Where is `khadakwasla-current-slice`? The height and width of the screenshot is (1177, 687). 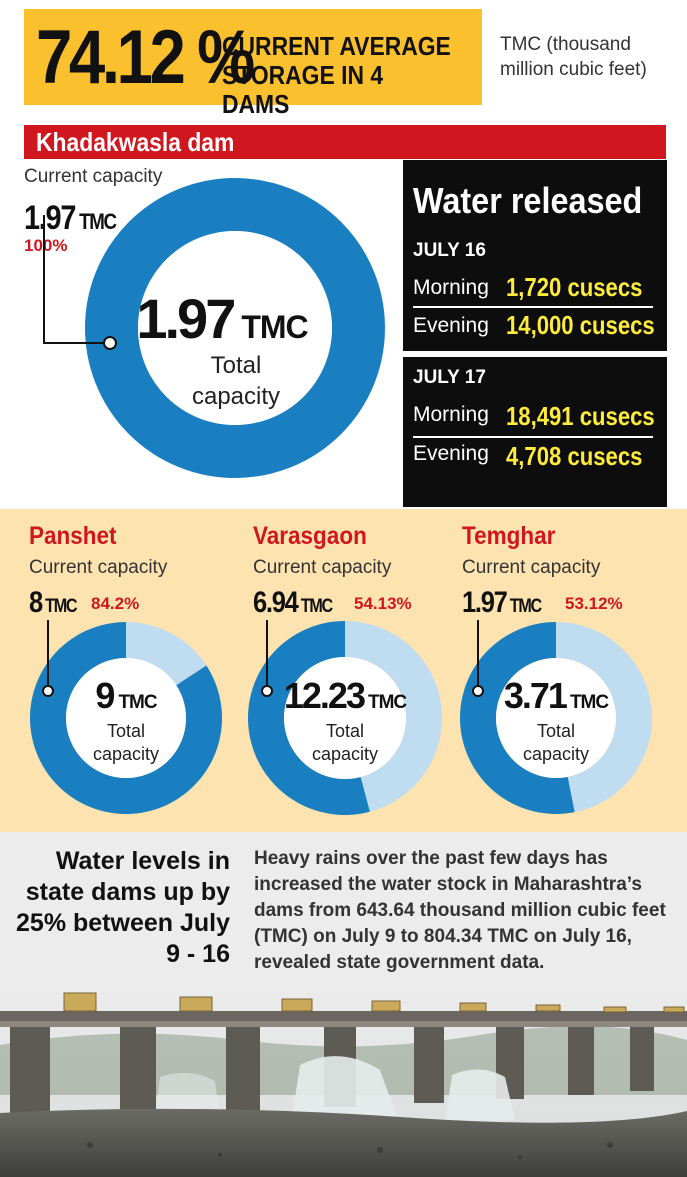 khadakwasla-current-slice is located at coordinates (235, 328).